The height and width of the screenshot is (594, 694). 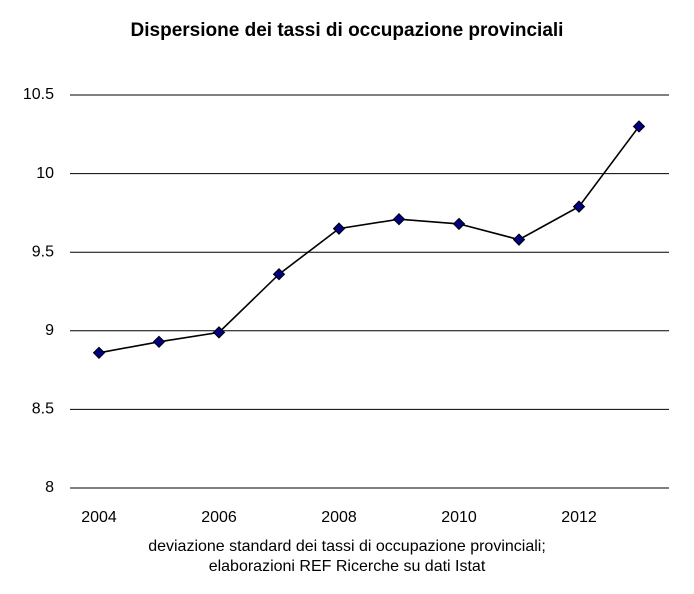 I want to click on x-tick-label: 2006, so click(x=219, y=517).